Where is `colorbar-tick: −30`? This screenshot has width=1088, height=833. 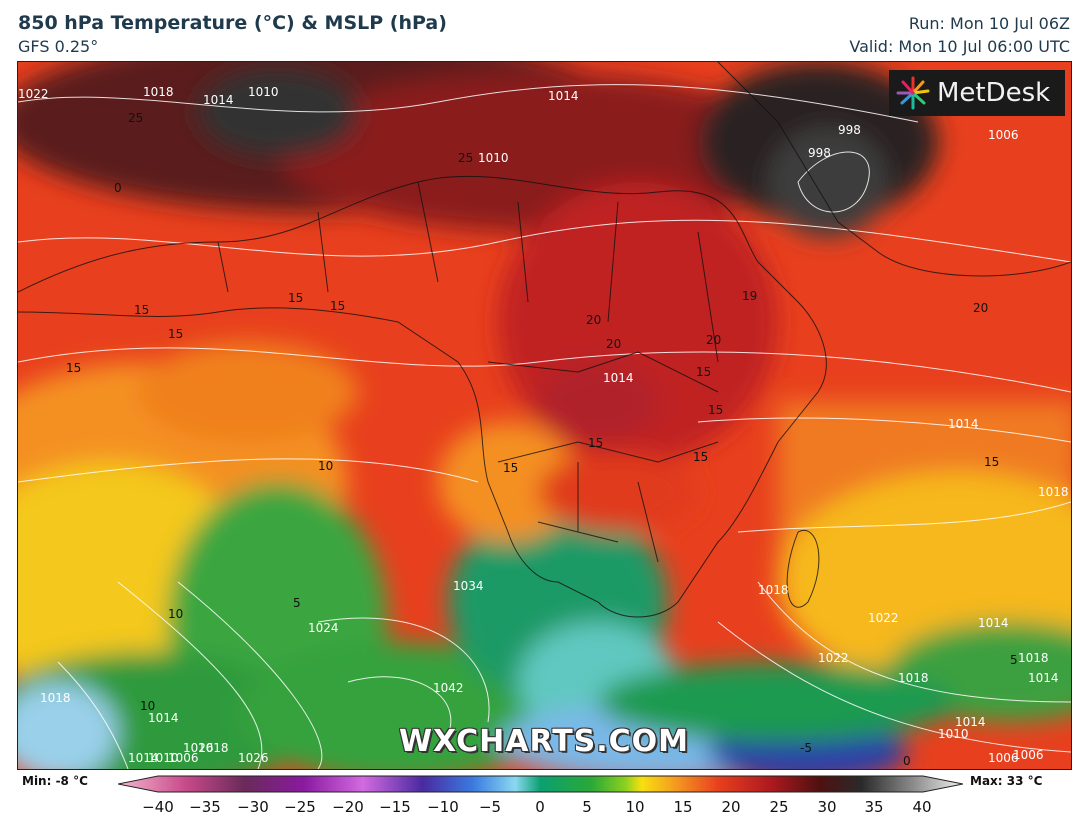
colorbar-tick: −30 is located at coordinates (253, 807).